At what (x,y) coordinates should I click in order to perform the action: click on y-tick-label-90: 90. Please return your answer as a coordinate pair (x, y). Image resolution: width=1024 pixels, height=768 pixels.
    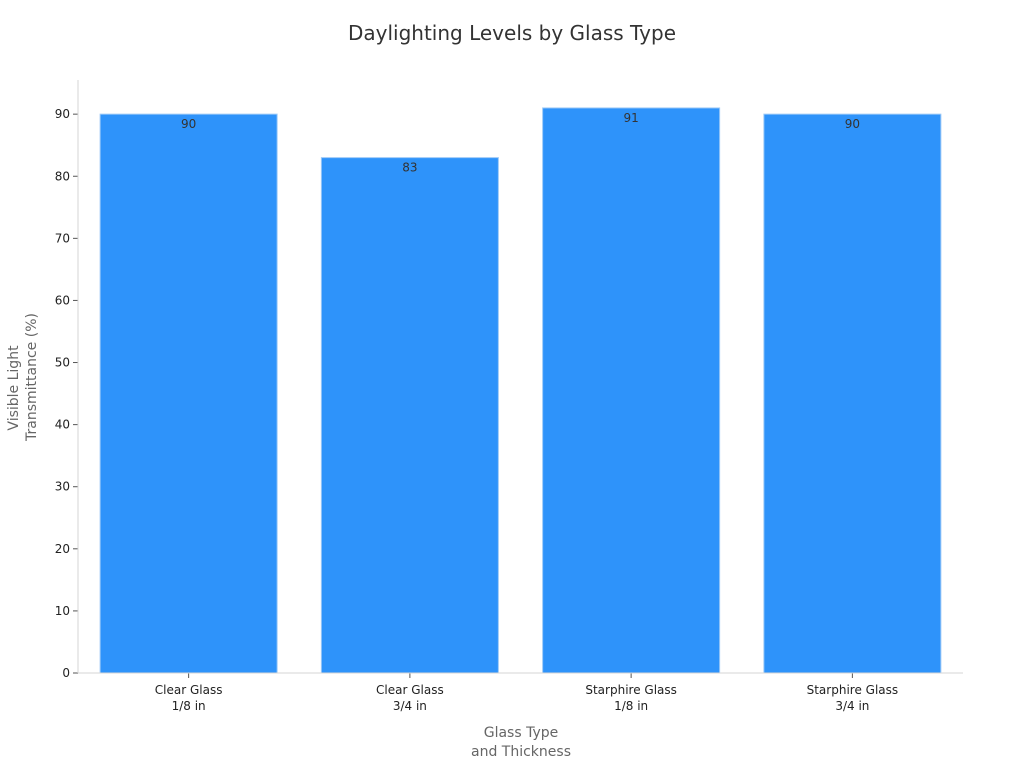
    Looking at the image, I should click on (62, 114).